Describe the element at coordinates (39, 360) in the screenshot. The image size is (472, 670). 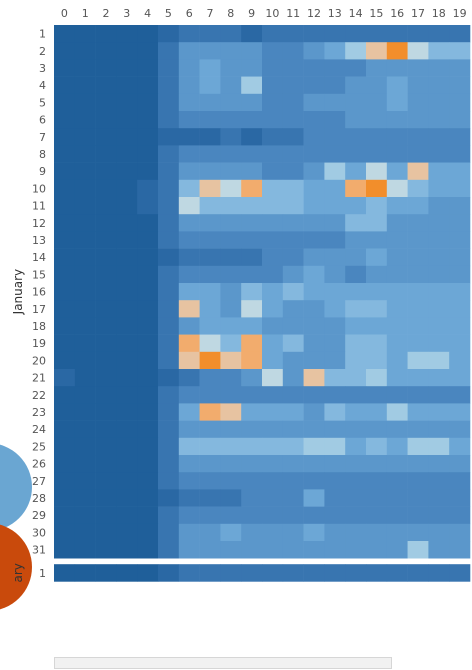
I see `y-tick-label: 20` at that location.